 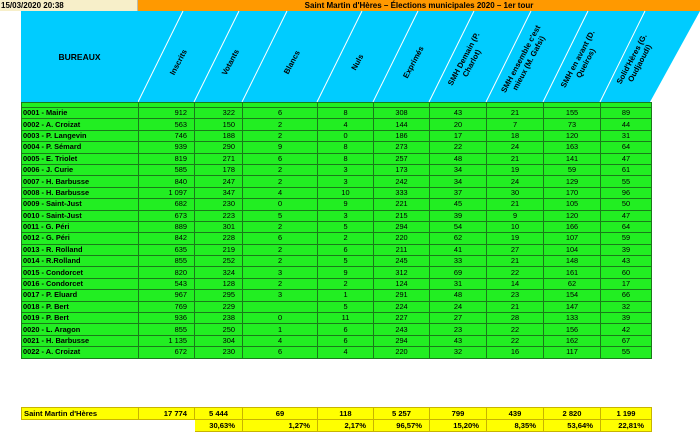 I want to click on cell-6: 10, so click(x=515, y=227).